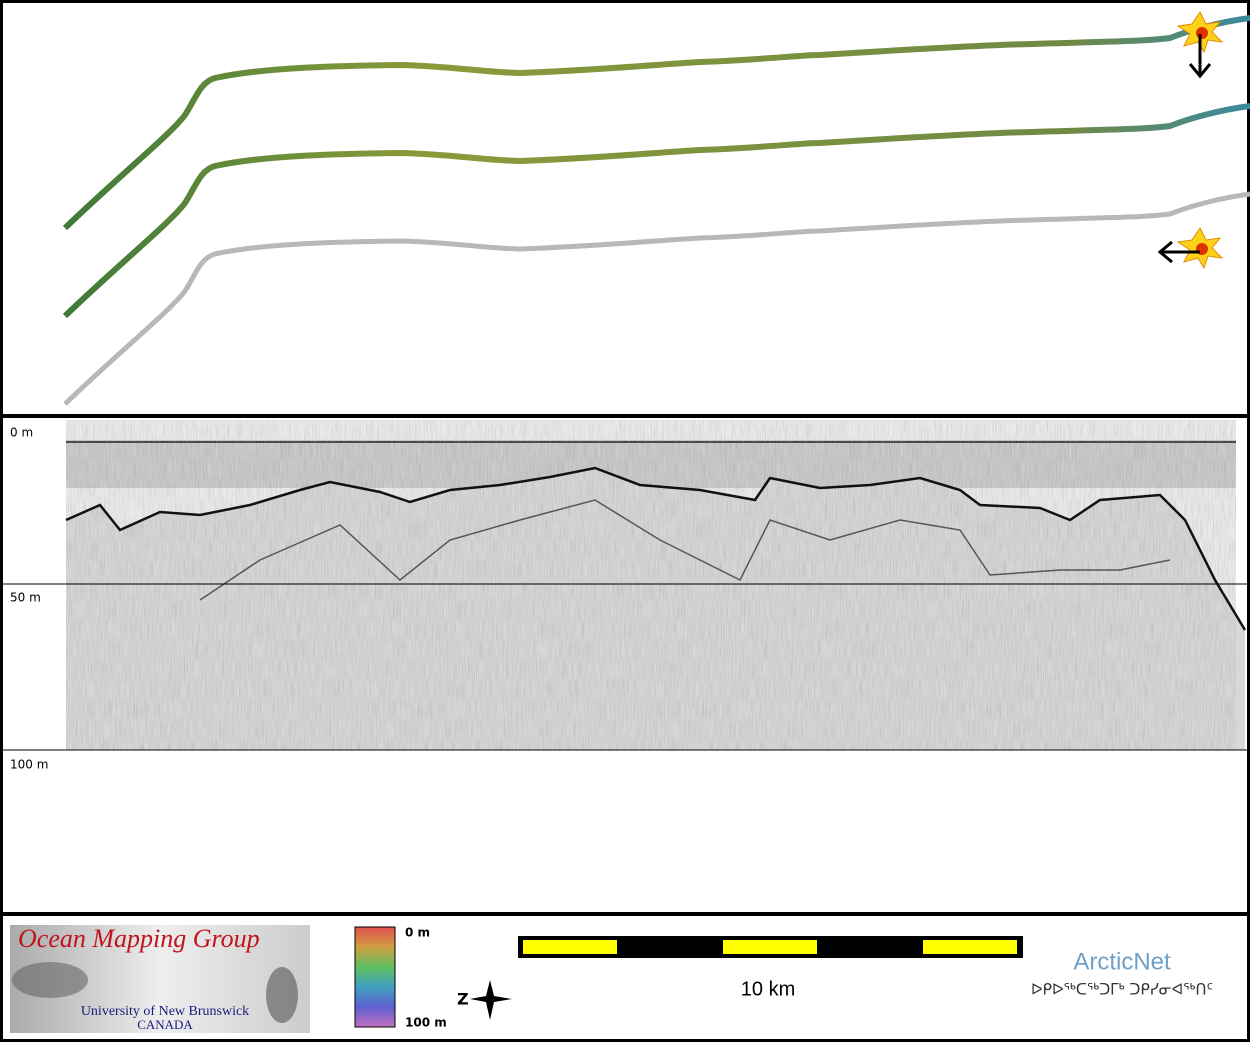 The height and width of the screenshot is (1042, 1250). Describe the element at coordinates (165, 1011) in the screenshot. I see `logo-university: University of New Brunswick` at that location.